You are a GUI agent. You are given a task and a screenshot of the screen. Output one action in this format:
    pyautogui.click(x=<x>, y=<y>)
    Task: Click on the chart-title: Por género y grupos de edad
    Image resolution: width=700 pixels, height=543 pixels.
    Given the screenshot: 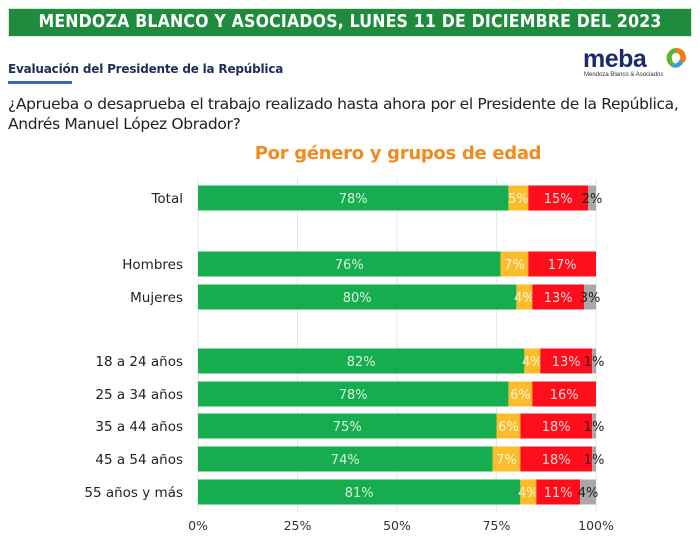 What is the action you would take?
    pyautogui.click(x=350, y=153)
    